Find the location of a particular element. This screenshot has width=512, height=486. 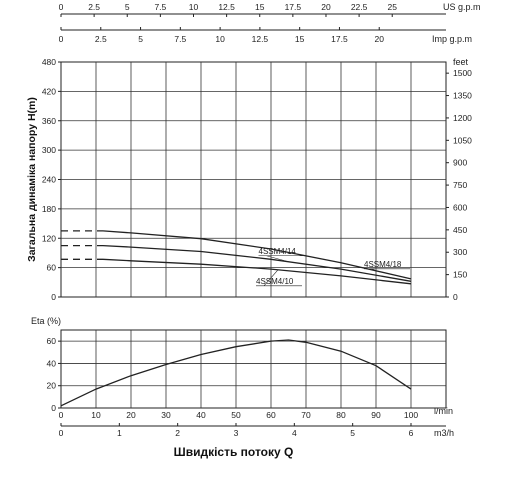

eta-y-tick-label: 60 is located at coordinates (52, 341).